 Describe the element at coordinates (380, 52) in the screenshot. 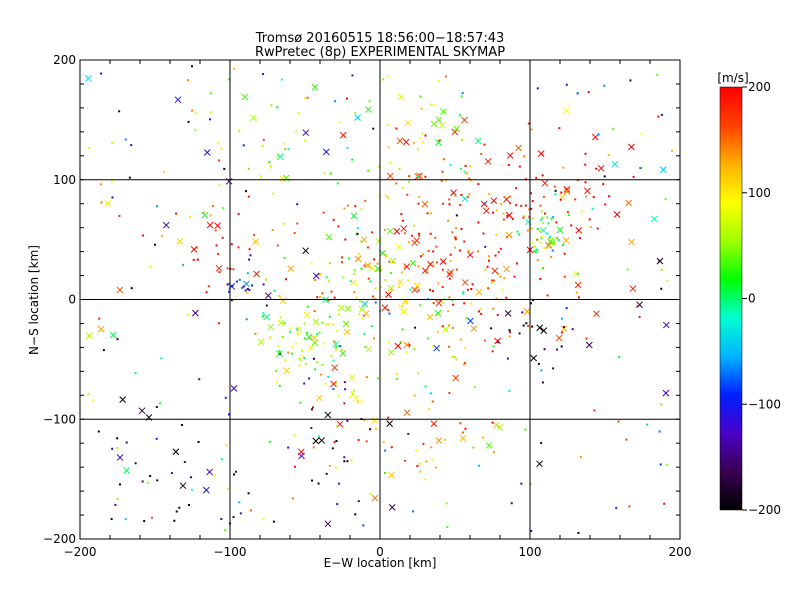

I see `chart-subtitle: RwPretec (8p) EXPERIMENTAL SKYMAP` at that location.